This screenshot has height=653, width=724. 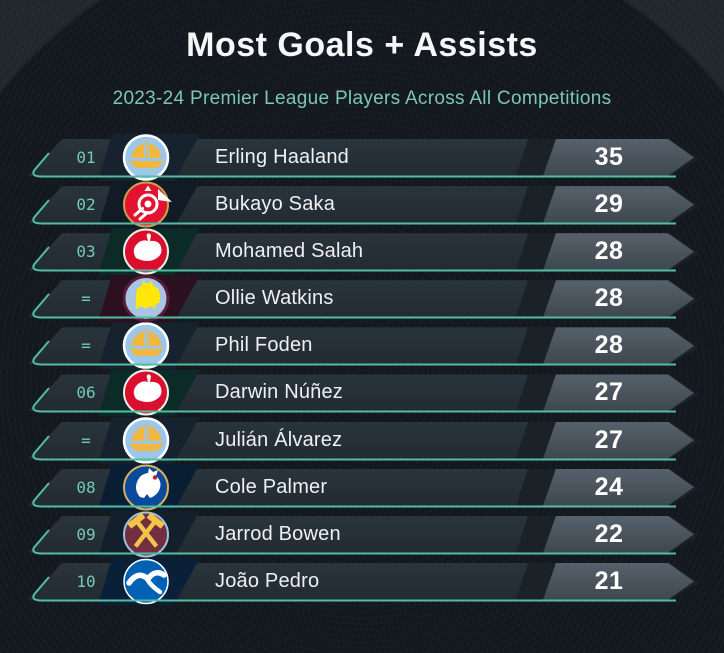 What do you see at coordinates (86, 581) in the screenshot?
I see `rank-label: 10` at bounding box center [86, 581].